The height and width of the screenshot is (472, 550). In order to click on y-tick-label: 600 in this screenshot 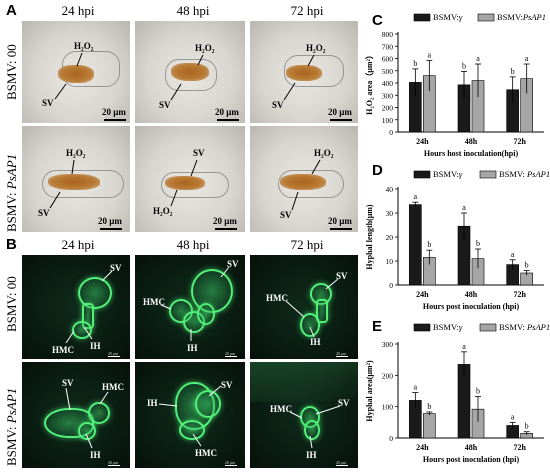, I will do `click(388, 59)`.